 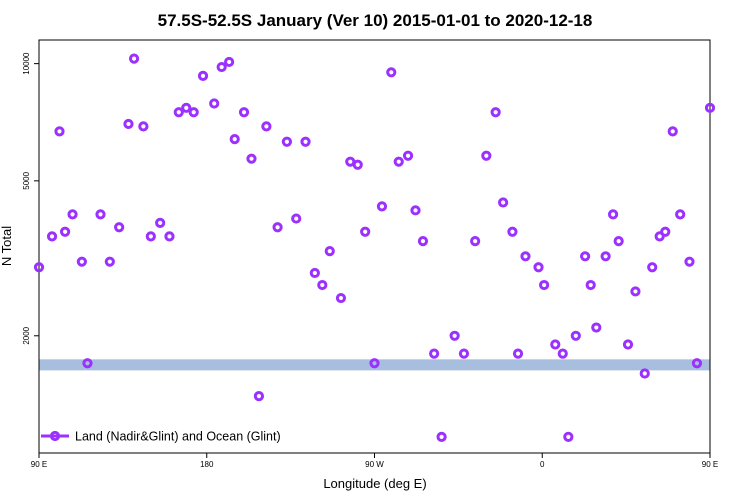 I want to click on legend: Land (Nadir&Glint) and Ocean (Glint), so click(x=161, y=437).